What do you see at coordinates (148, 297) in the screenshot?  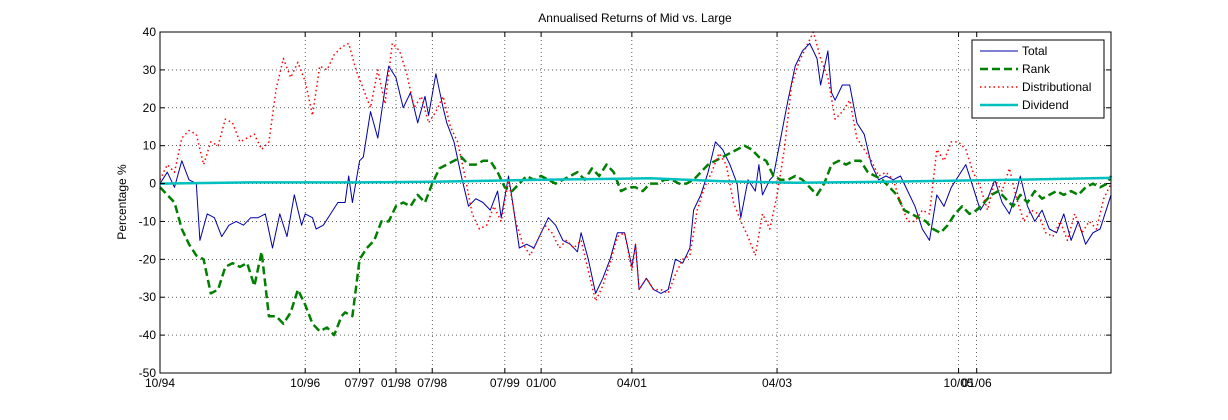 I see `y-tick-label: -30` at bounding box center [148, 297].